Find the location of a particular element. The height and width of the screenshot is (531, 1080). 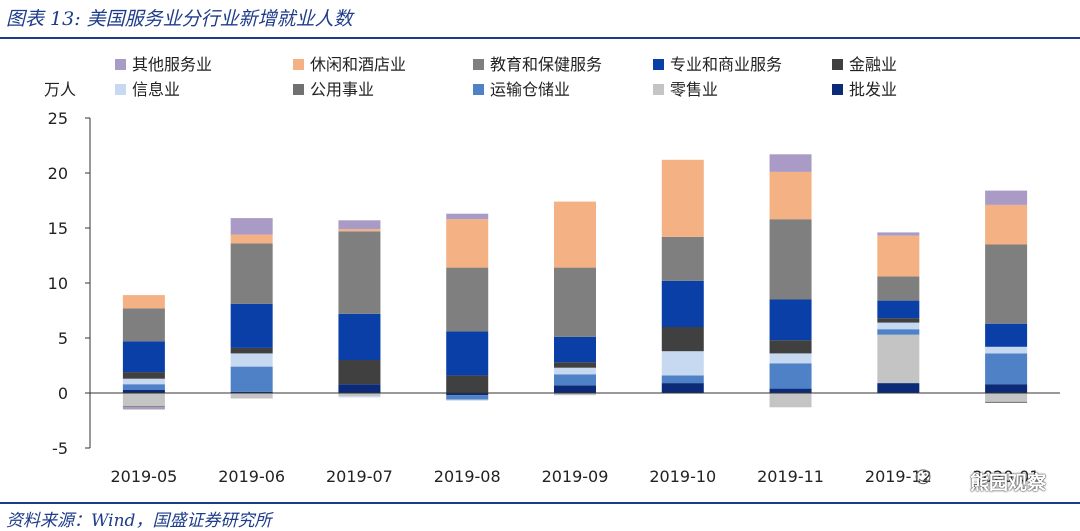

y-tick-label: 10 is located at coordinates (58, 283).